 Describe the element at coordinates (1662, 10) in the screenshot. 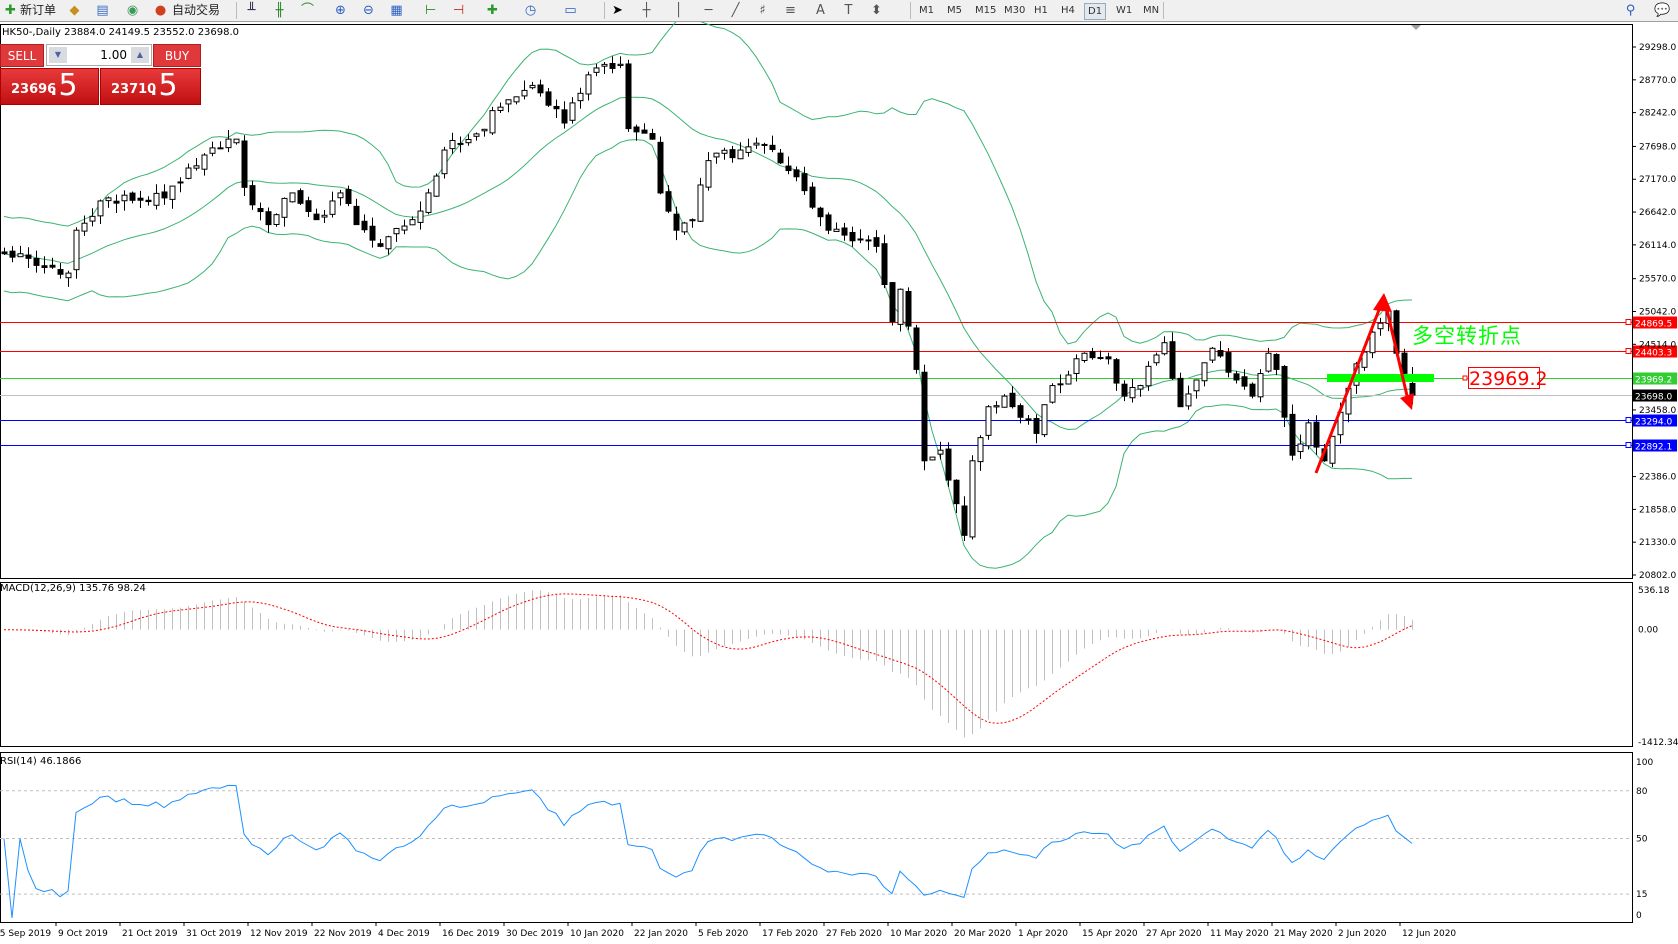

I see `chat-icon: 💬` at that location.